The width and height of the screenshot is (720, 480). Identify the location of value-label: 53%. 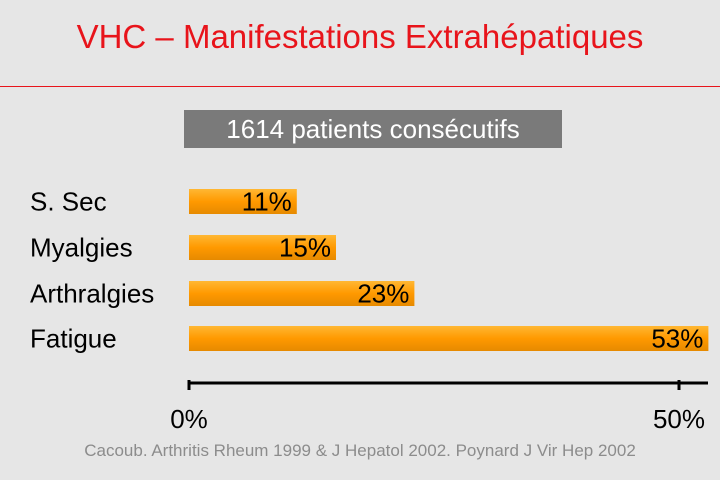
(677, 339).